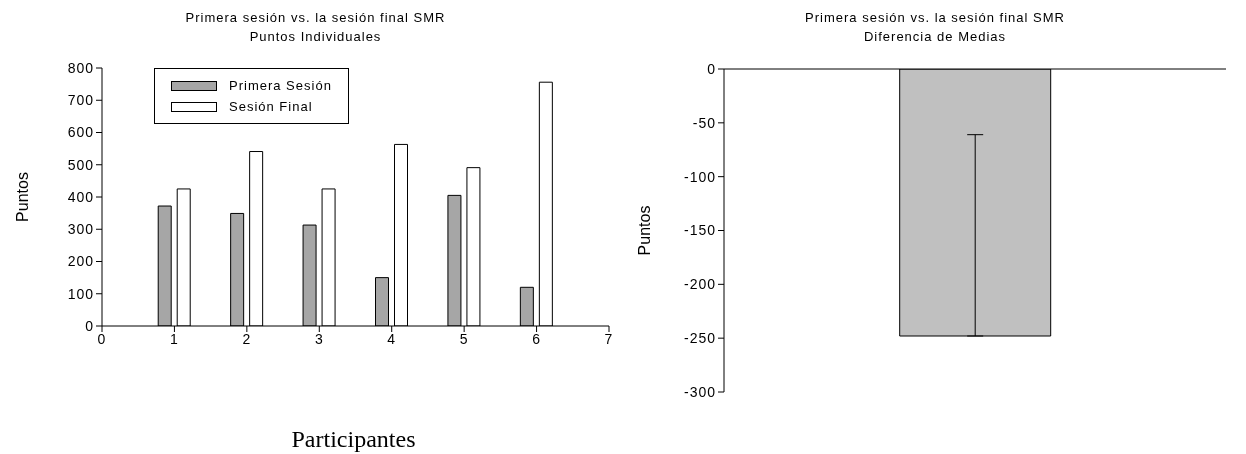 This screenshot has width=1246, height=454. What do you see at coordinates (247, 338) in the screenshot?
I see `x-tick-label: 2` at bounding box center [247, 338].